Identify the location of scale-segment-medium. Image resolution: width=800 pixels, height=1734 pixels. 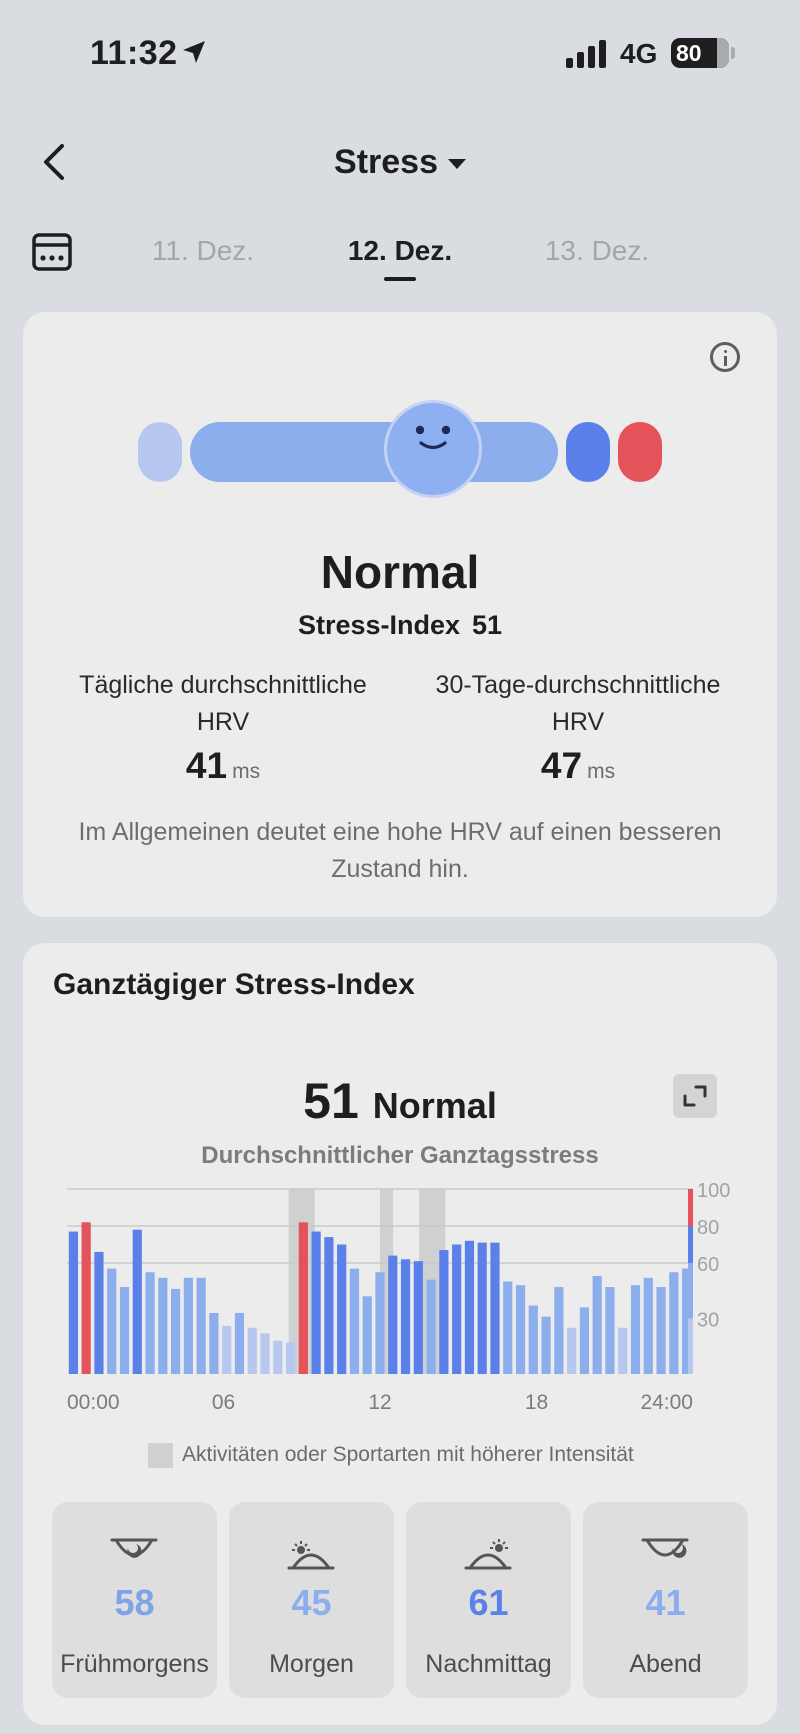
(588, 452).